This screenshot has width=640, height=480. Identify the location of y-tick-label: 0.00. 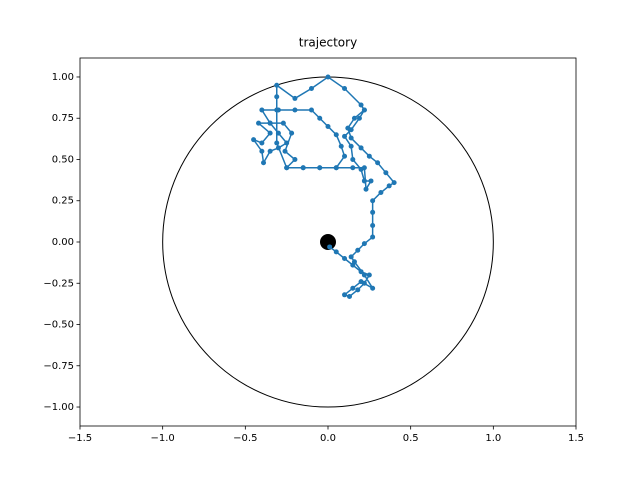
(63, 242).